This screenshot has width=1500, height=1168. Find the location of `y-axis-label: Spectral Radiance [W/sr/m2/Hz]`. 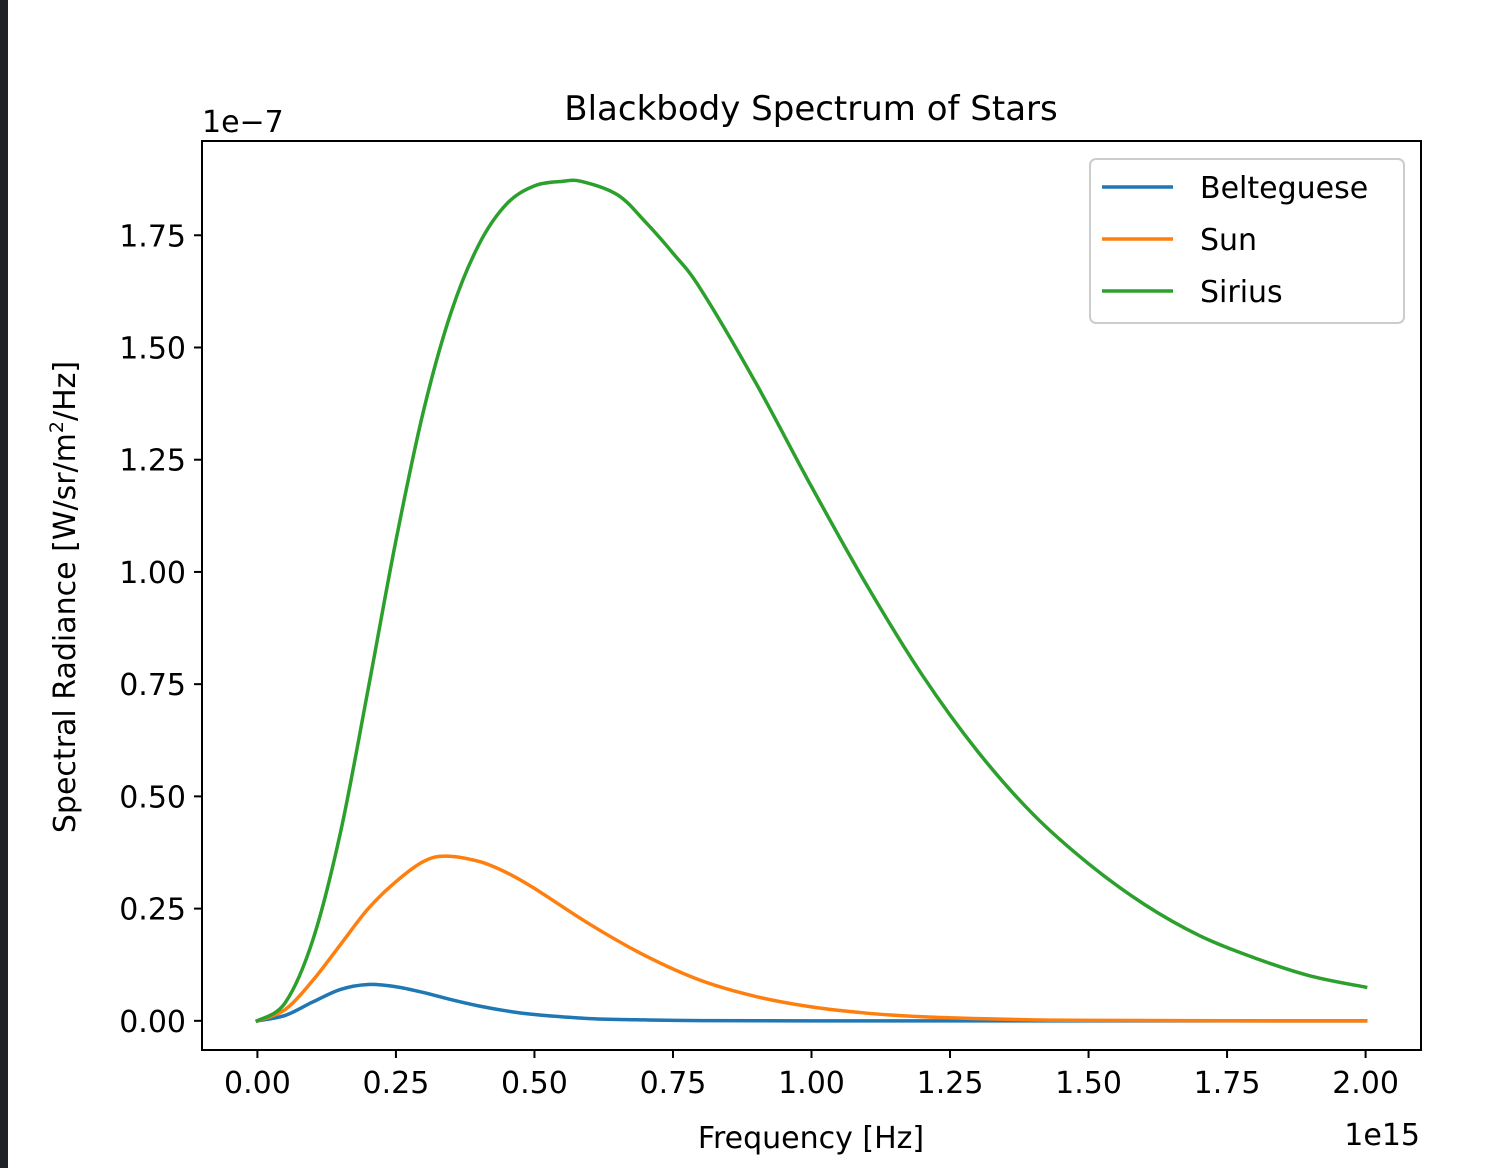

y-axis-label: Spectral Radiance [W/sr/m2/Hz] is located at coordinates (64, 597).